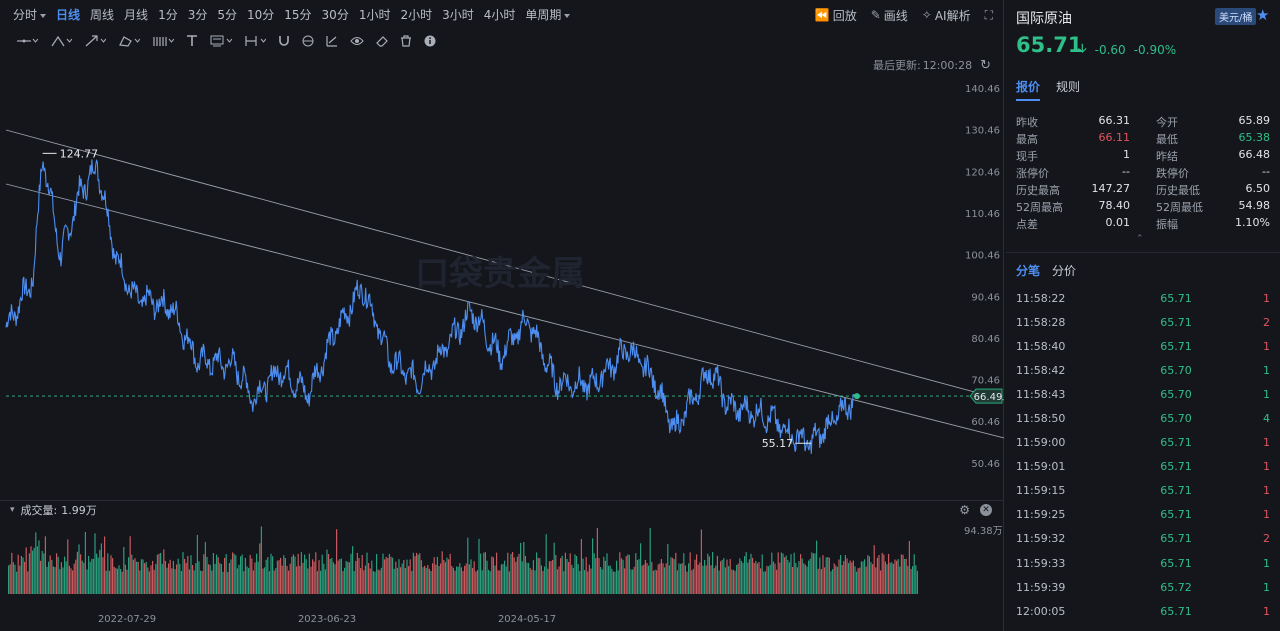 This screenshot has height=631, width=1280. What do you see at coordinates (1254, 137) in the screenshot?
I see `stat-value: 65.38` at bounding box center [1254, 137].